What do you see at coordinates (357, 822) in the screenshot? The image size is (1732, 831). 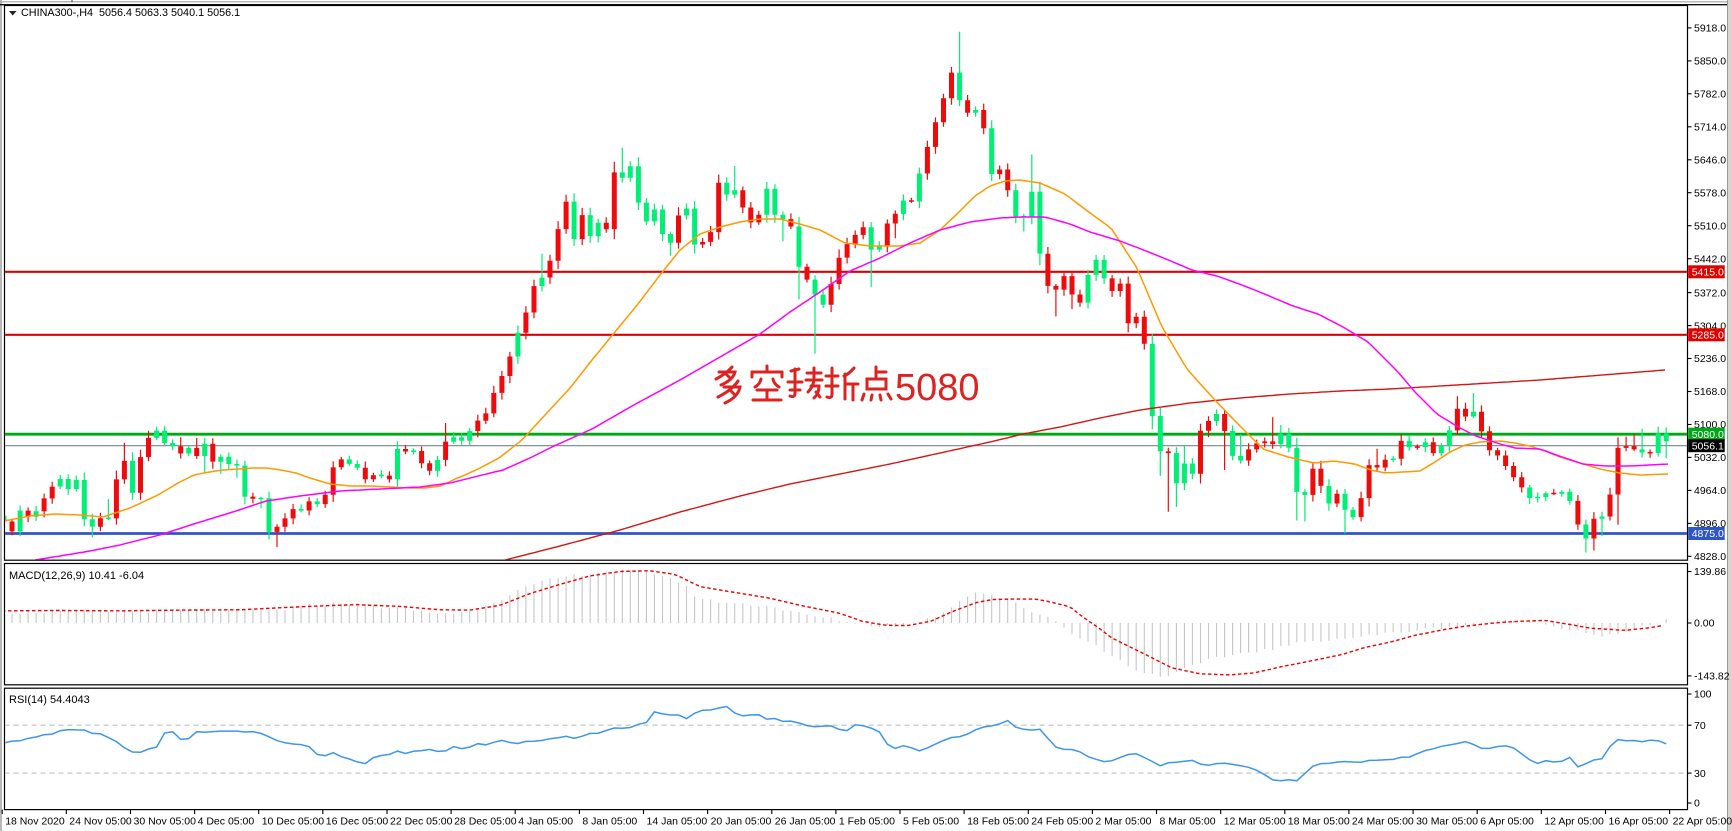 I see `svg-text: 16 Dec 05:00` at bounding box center [357, 822].